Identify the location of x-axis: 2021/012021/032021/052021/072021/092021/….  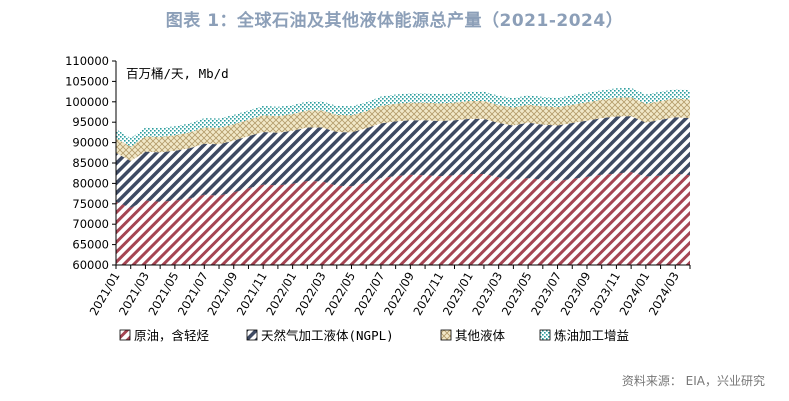
(389, 291).